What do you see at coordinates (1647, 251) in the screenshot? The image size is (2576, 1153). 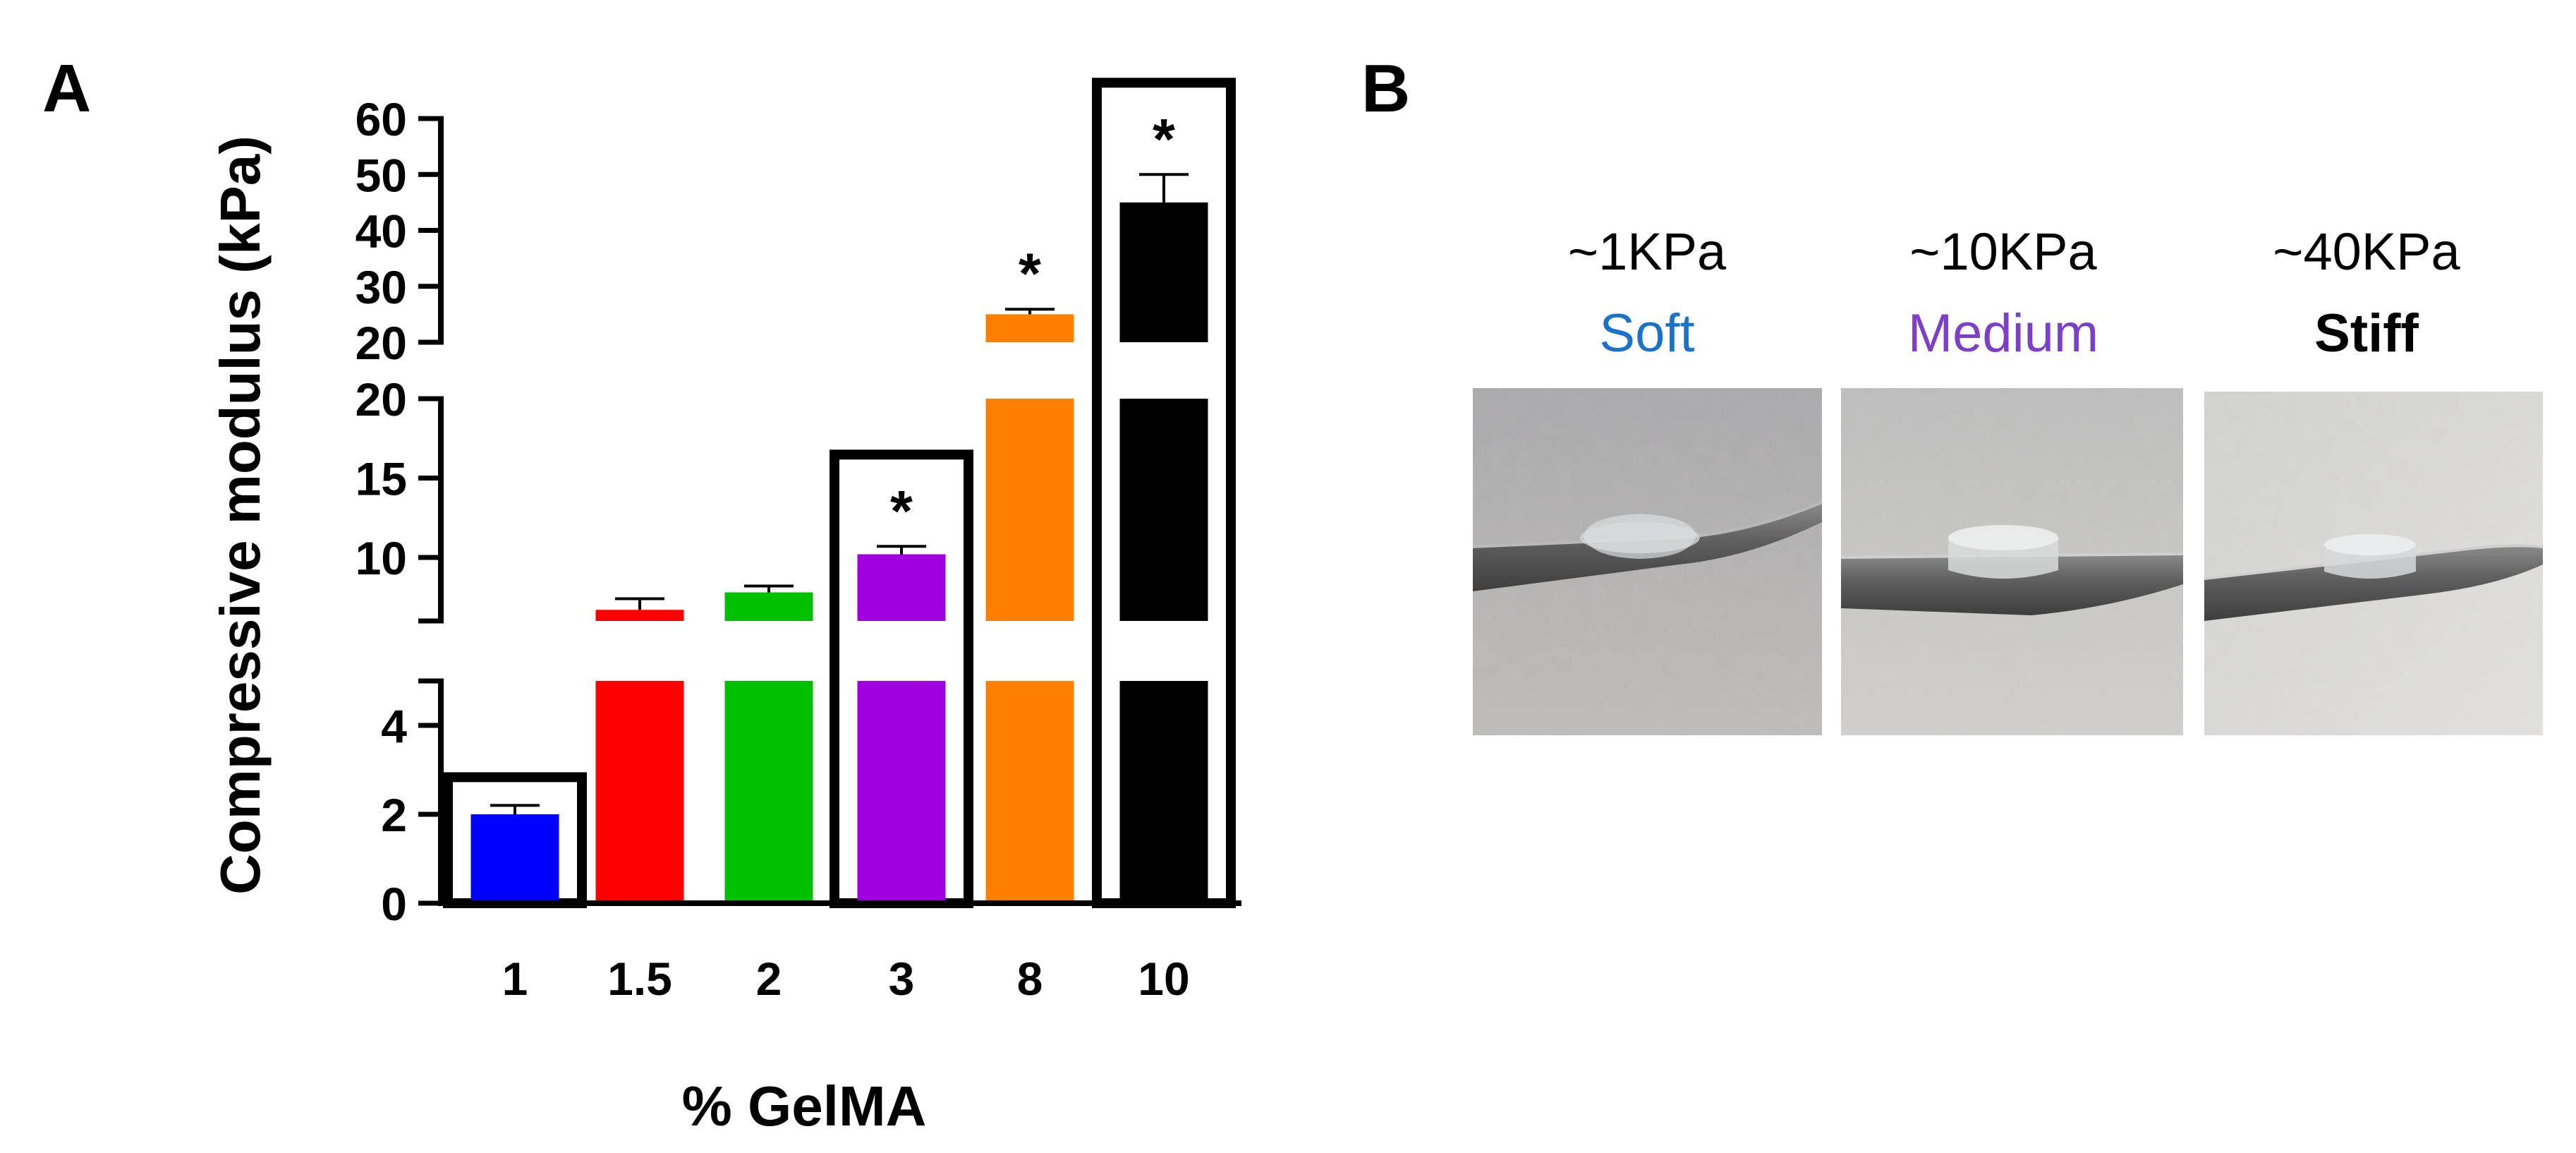 I see `sample-modulus-soft: ~1KPa` at bounding box center [1647, 251].